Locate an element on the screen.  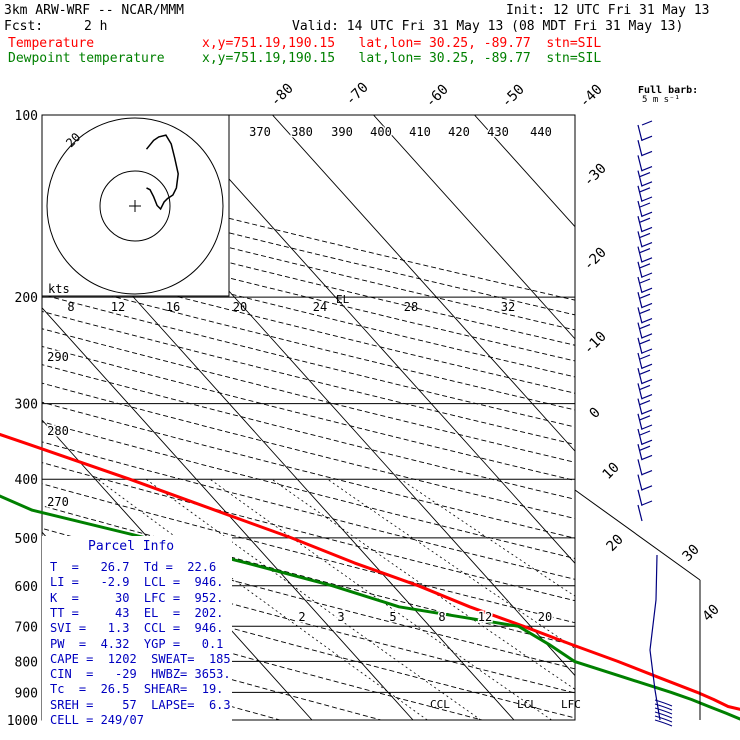
parcel-info-row: CIN = -29 HWBZ= 3653. is located at coordinates (140, 674).